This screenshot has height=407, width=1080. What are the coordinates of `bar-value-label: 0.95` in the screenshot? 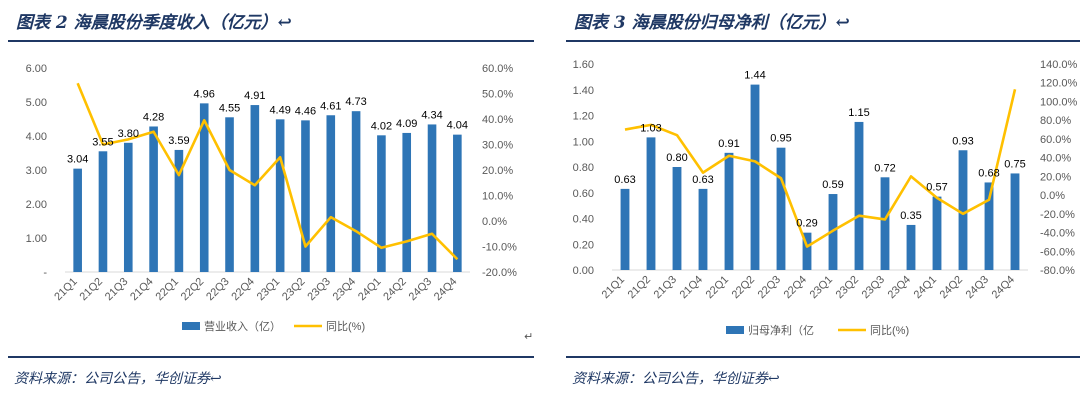 It's located at (780, 139).